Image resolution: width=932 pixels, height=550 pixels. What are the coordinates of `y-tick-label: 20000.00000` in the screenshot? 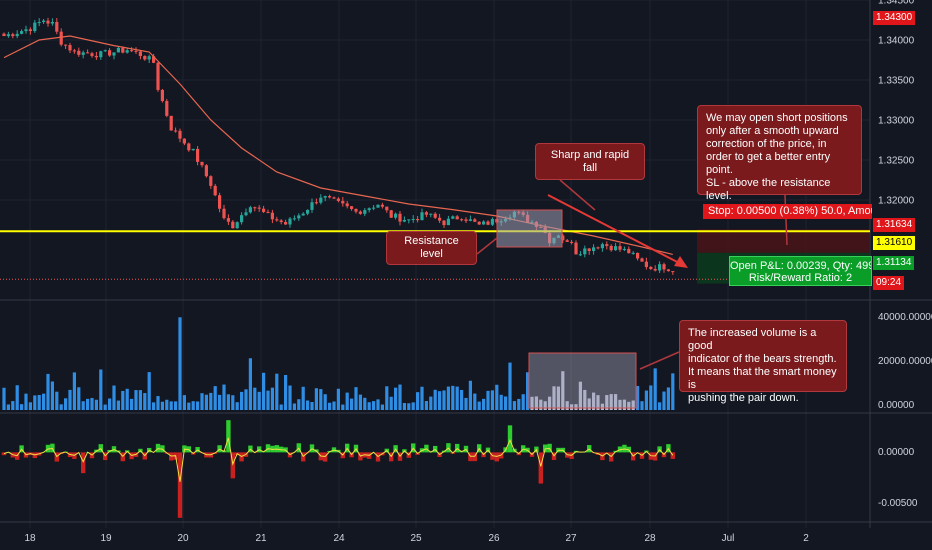 It's located at (905, 361).